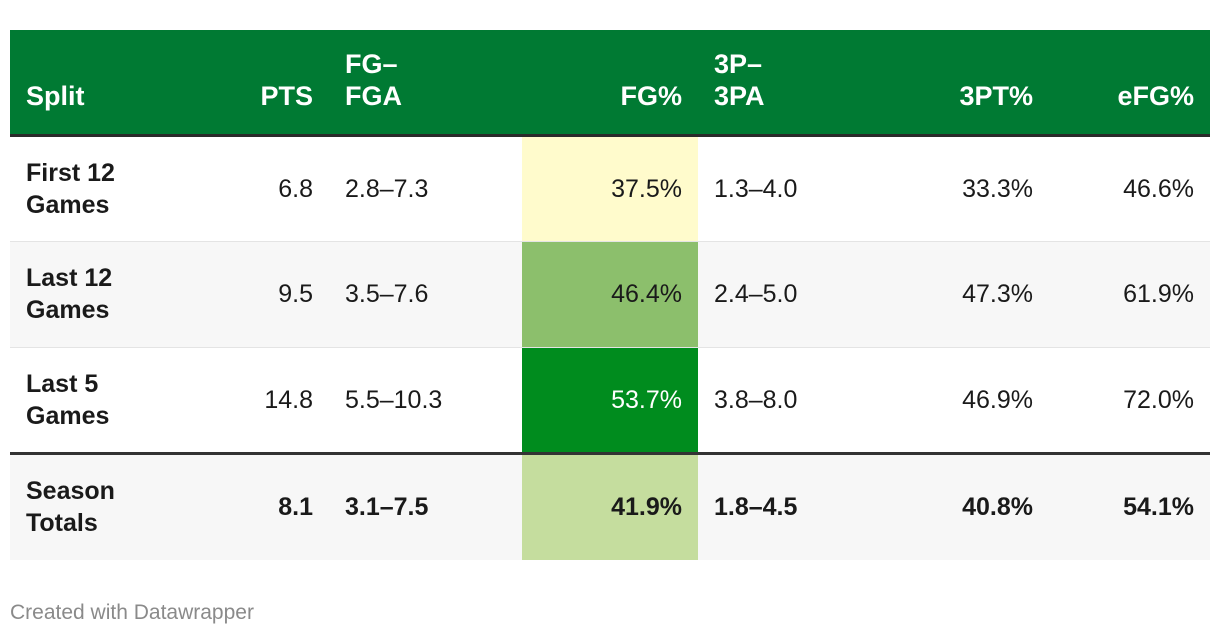 This screenshot has height=638, width=1220. What do you see at coordinates (264, 83) in the screenshot?
I see `header-pts: PTS` at bounding box center [264, 83].